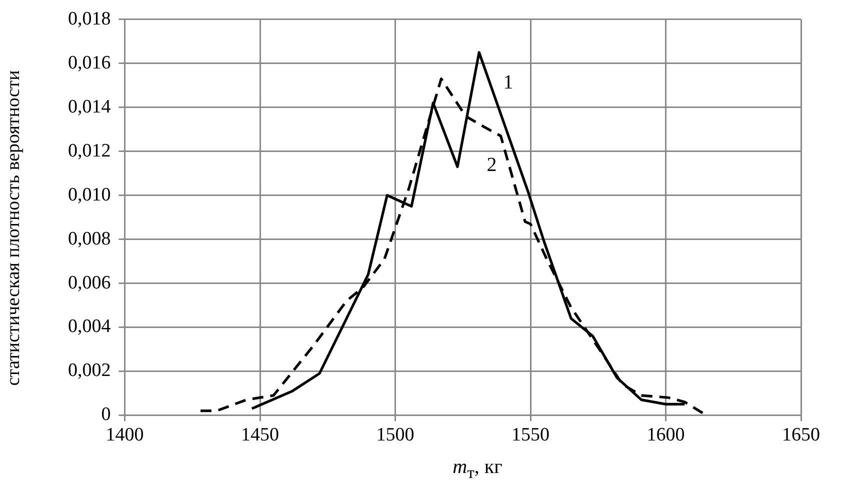 The height and width of the screenshot is (494, 841). I want to click on x-tick-label: 1650, so click(801, 435).